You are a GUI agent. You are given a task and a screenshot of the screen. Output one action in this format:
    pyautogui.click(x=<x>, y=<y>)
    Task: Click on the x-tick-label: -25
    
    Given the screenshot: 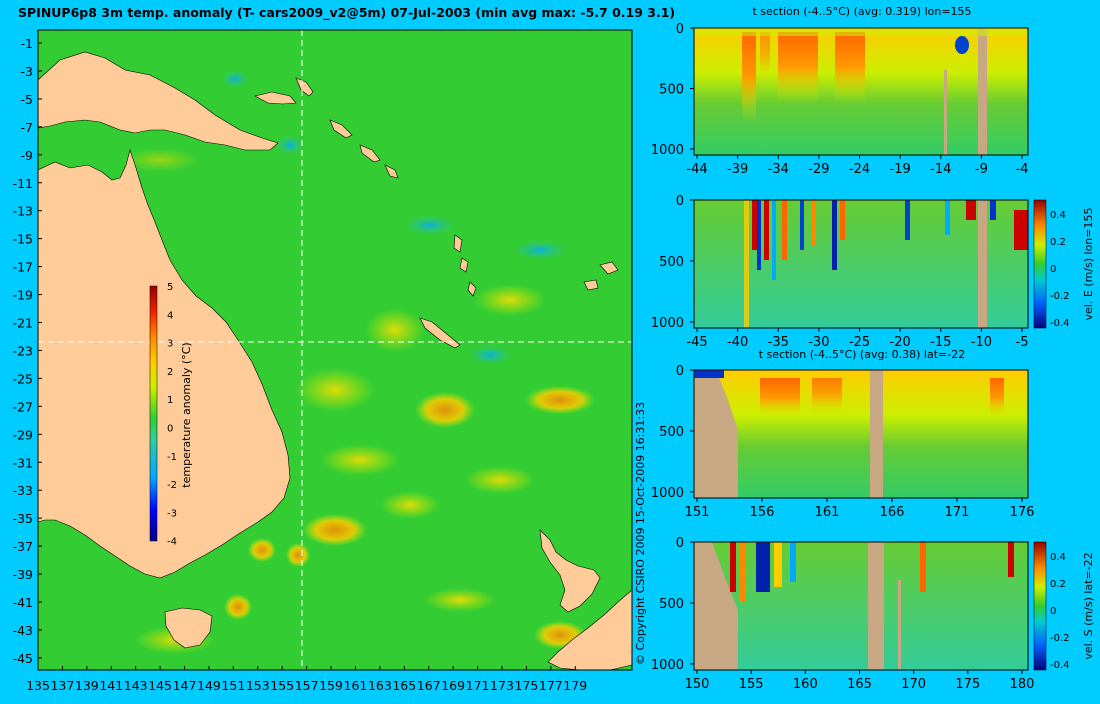 What is the action you would take?
    pyautogui.click(x=859, y=342)
    